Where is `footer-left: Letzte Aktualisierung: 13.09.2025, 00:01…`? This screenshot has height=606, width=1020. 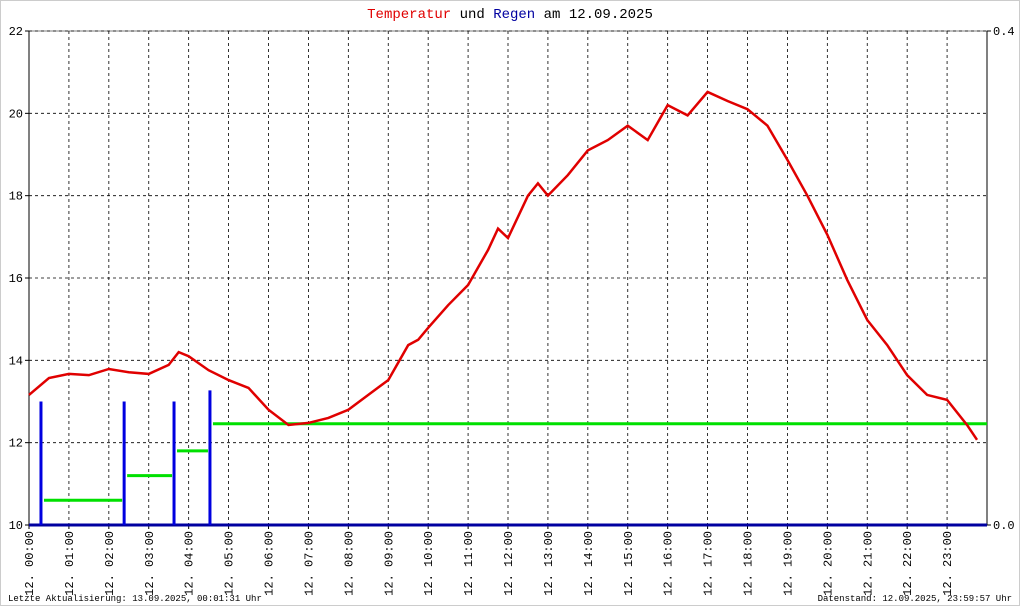 footer-left: Letzte Aktualisierung: 13.09.2025, 00:01… is located at coordinates (135, 599).